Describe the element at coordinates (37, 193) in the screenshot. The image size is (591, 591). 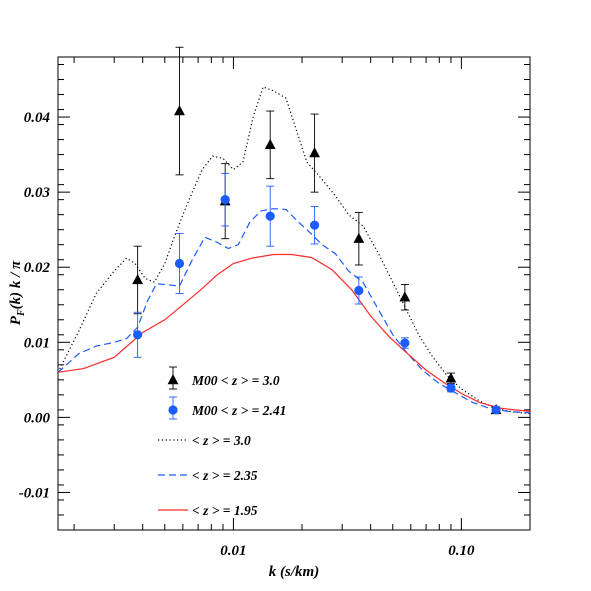
I see `y-tick-label: 0.03` at that location.